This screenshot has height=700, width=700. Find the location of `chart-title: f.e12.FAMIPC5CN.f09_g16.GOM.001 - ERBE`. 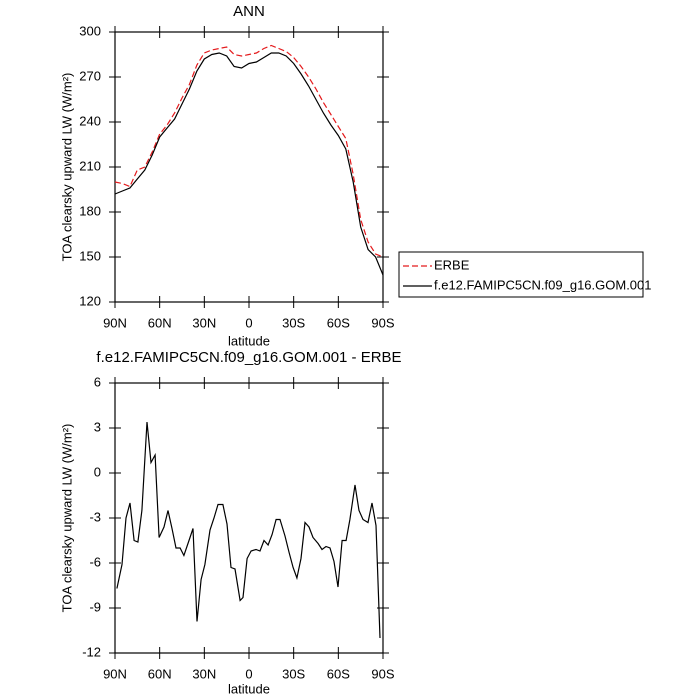

chart-title: f.e12.FAMIPC5CN.f09_g16.GOM.001 - ERBE is located at coordinates (248, 357).